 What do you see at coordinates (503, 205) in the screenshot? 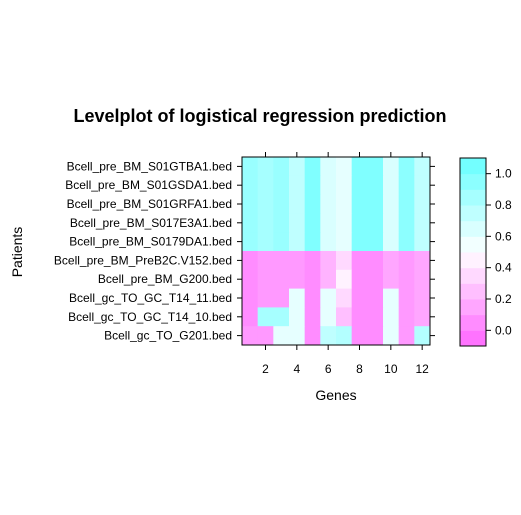
I see `colorbar-tick-label: 0.8` at bounding box center [503, 205].